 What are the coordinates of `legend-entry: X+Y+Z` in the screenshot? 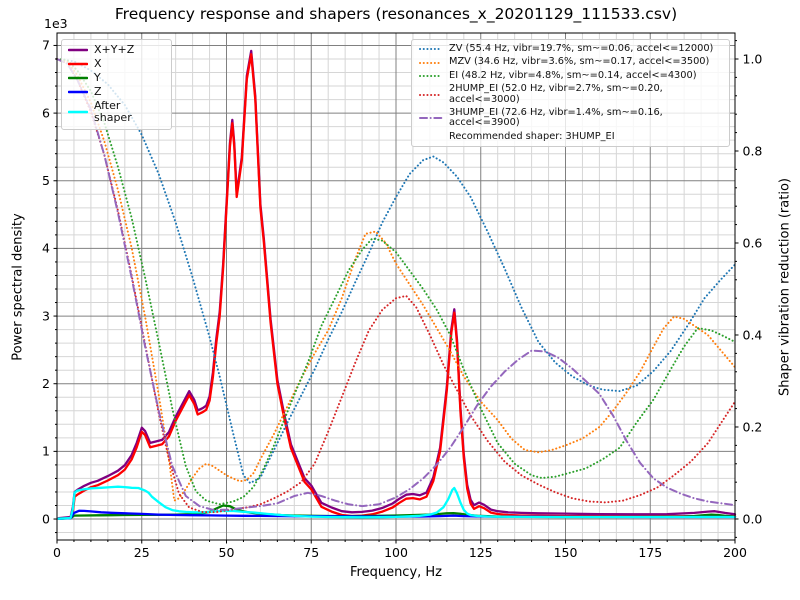 It's located at (116, 49).